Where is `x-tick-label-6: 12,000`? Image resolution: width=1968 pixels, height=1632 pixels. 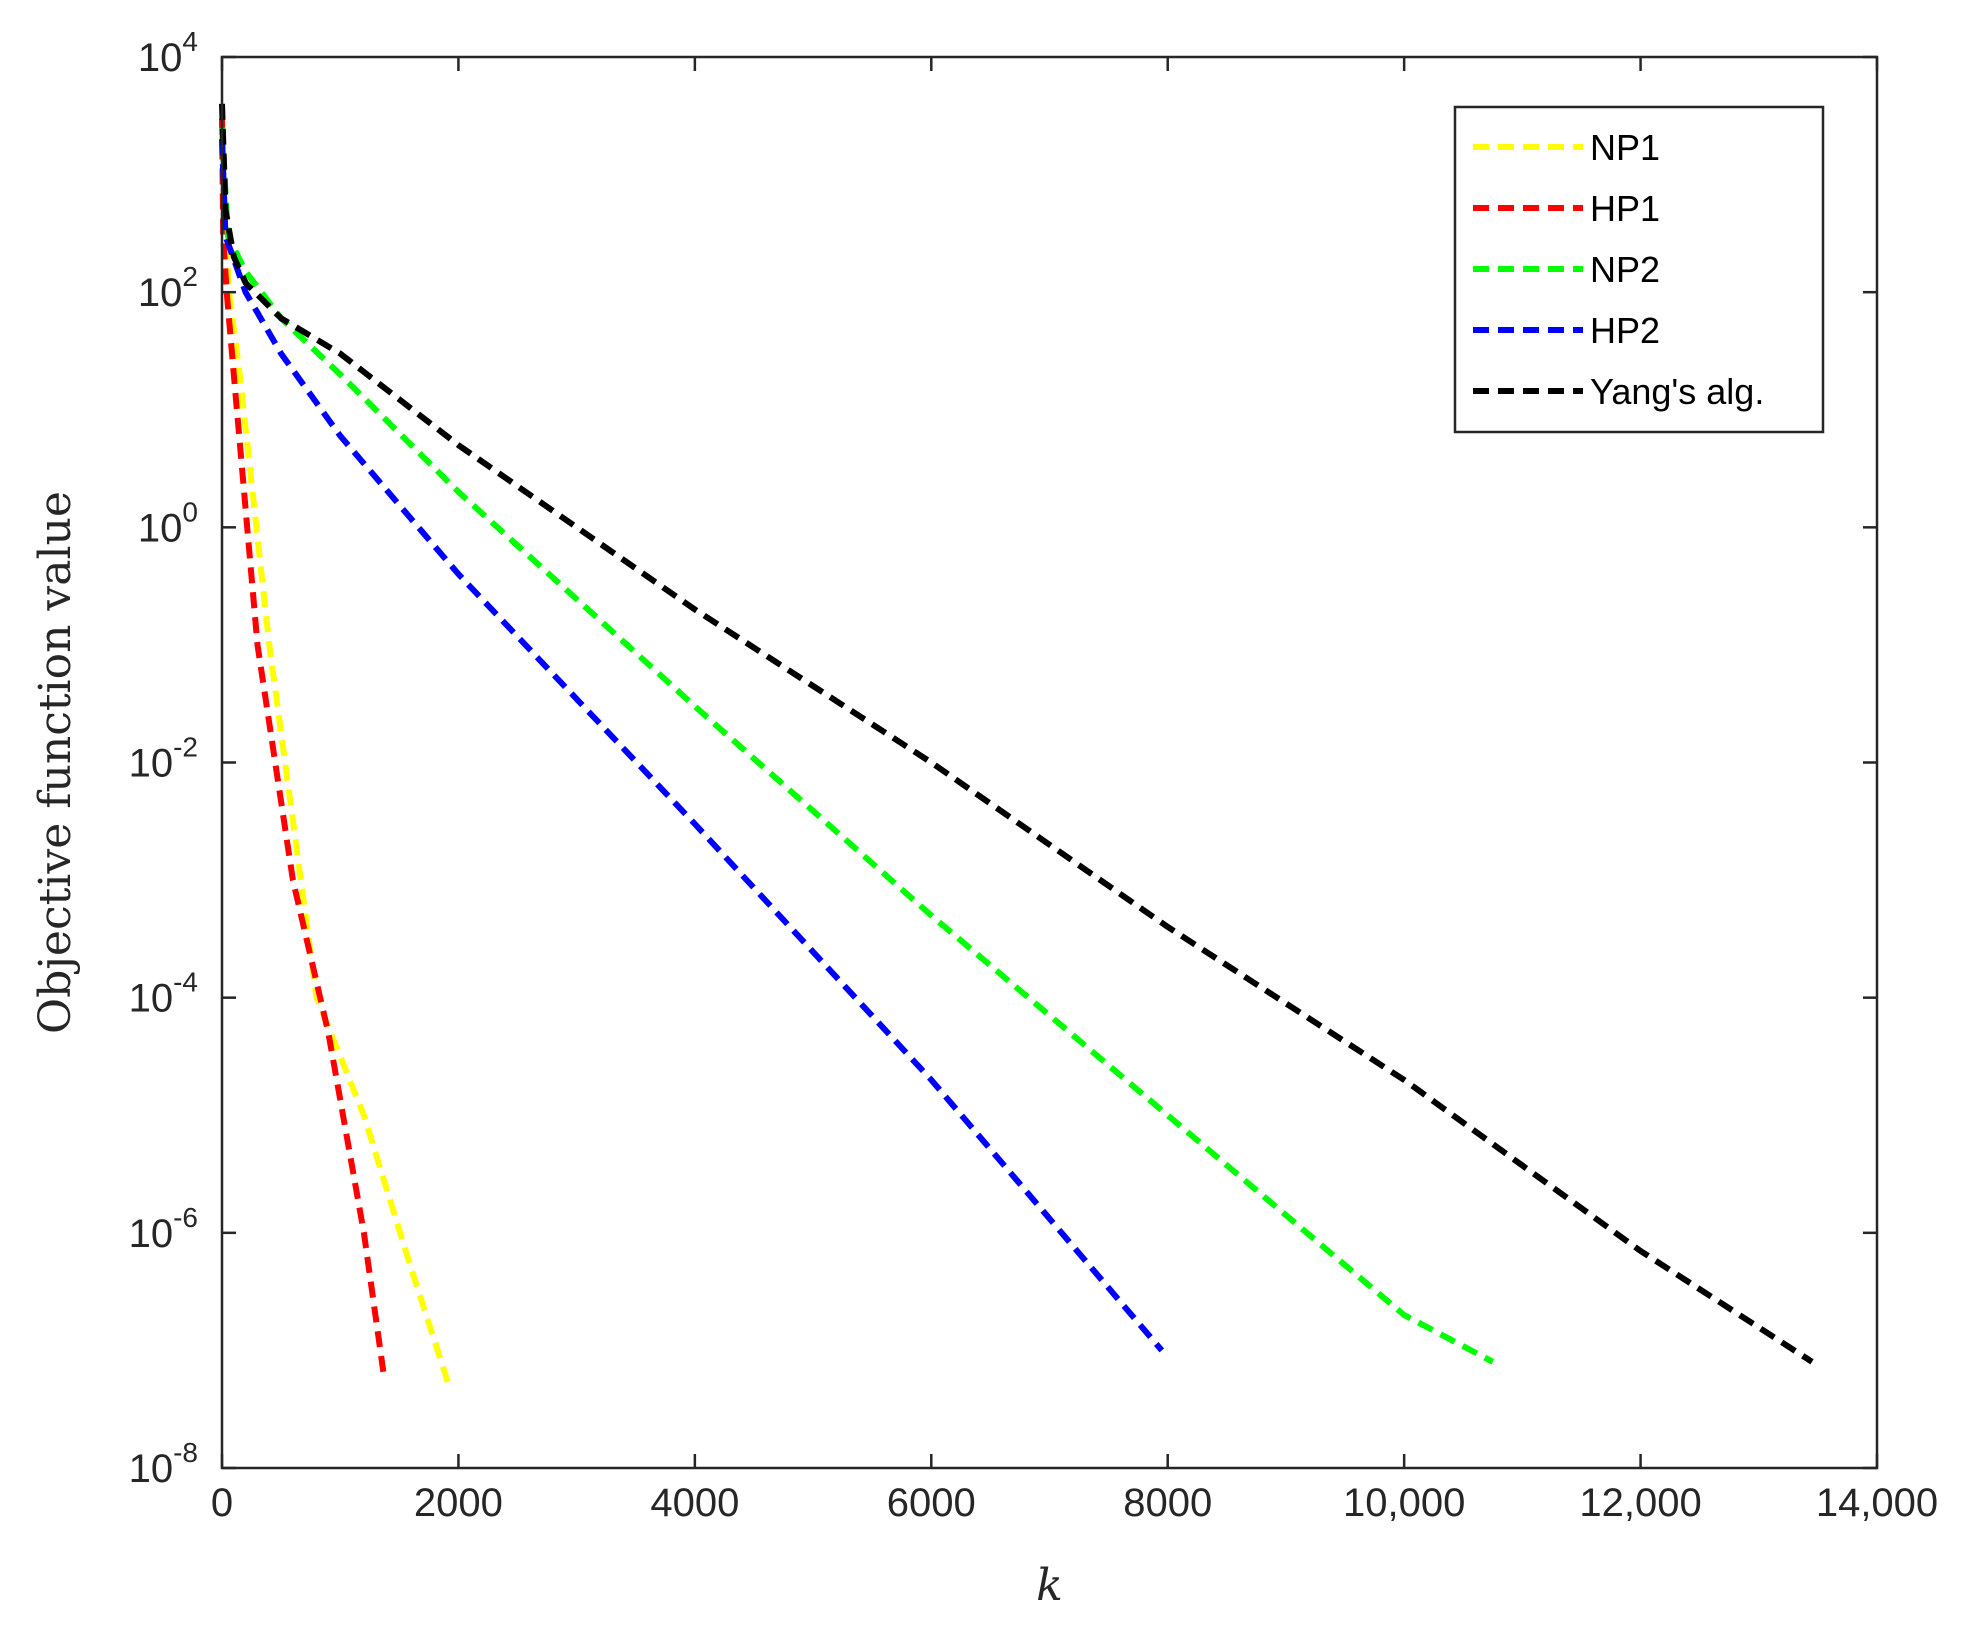 x-tick-label-6: 12,000 is located at coordinates (1640, 1503).